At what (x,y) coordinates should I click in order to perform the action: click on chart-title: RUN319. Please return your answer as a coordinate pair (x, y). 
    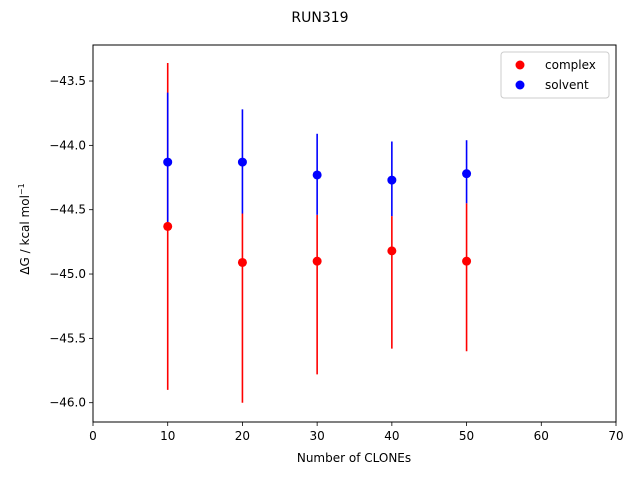
    Looking at the image, I should click on (319, 18).